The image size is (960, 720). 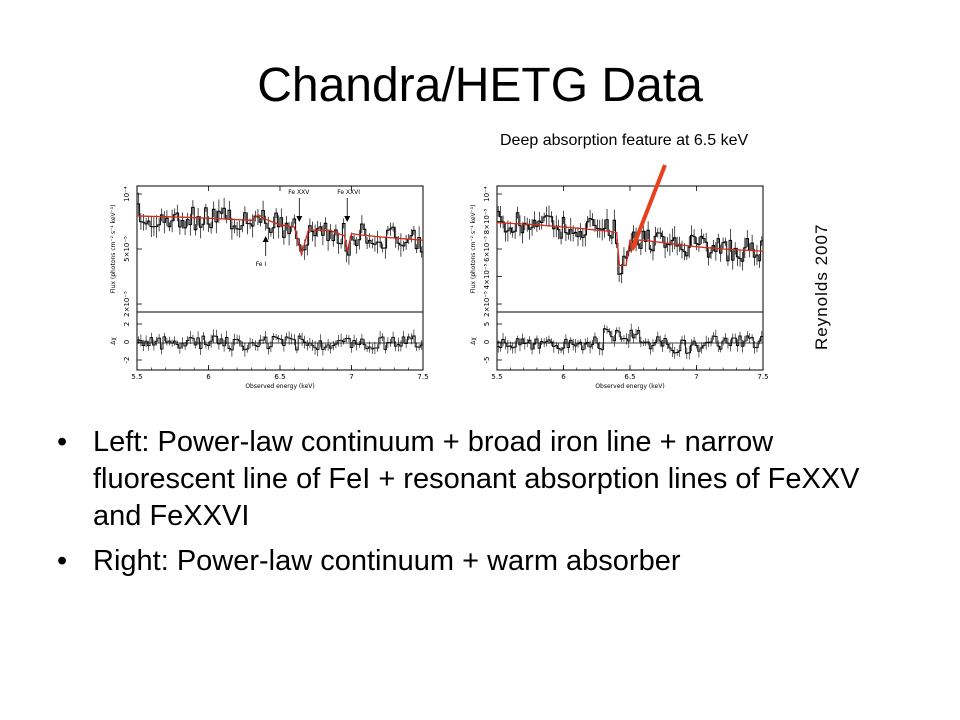 What do you see at coordinates (261, 264) in the screenshot?
I see `line-label-fei: Fe I` at bounding box center [261, 264].